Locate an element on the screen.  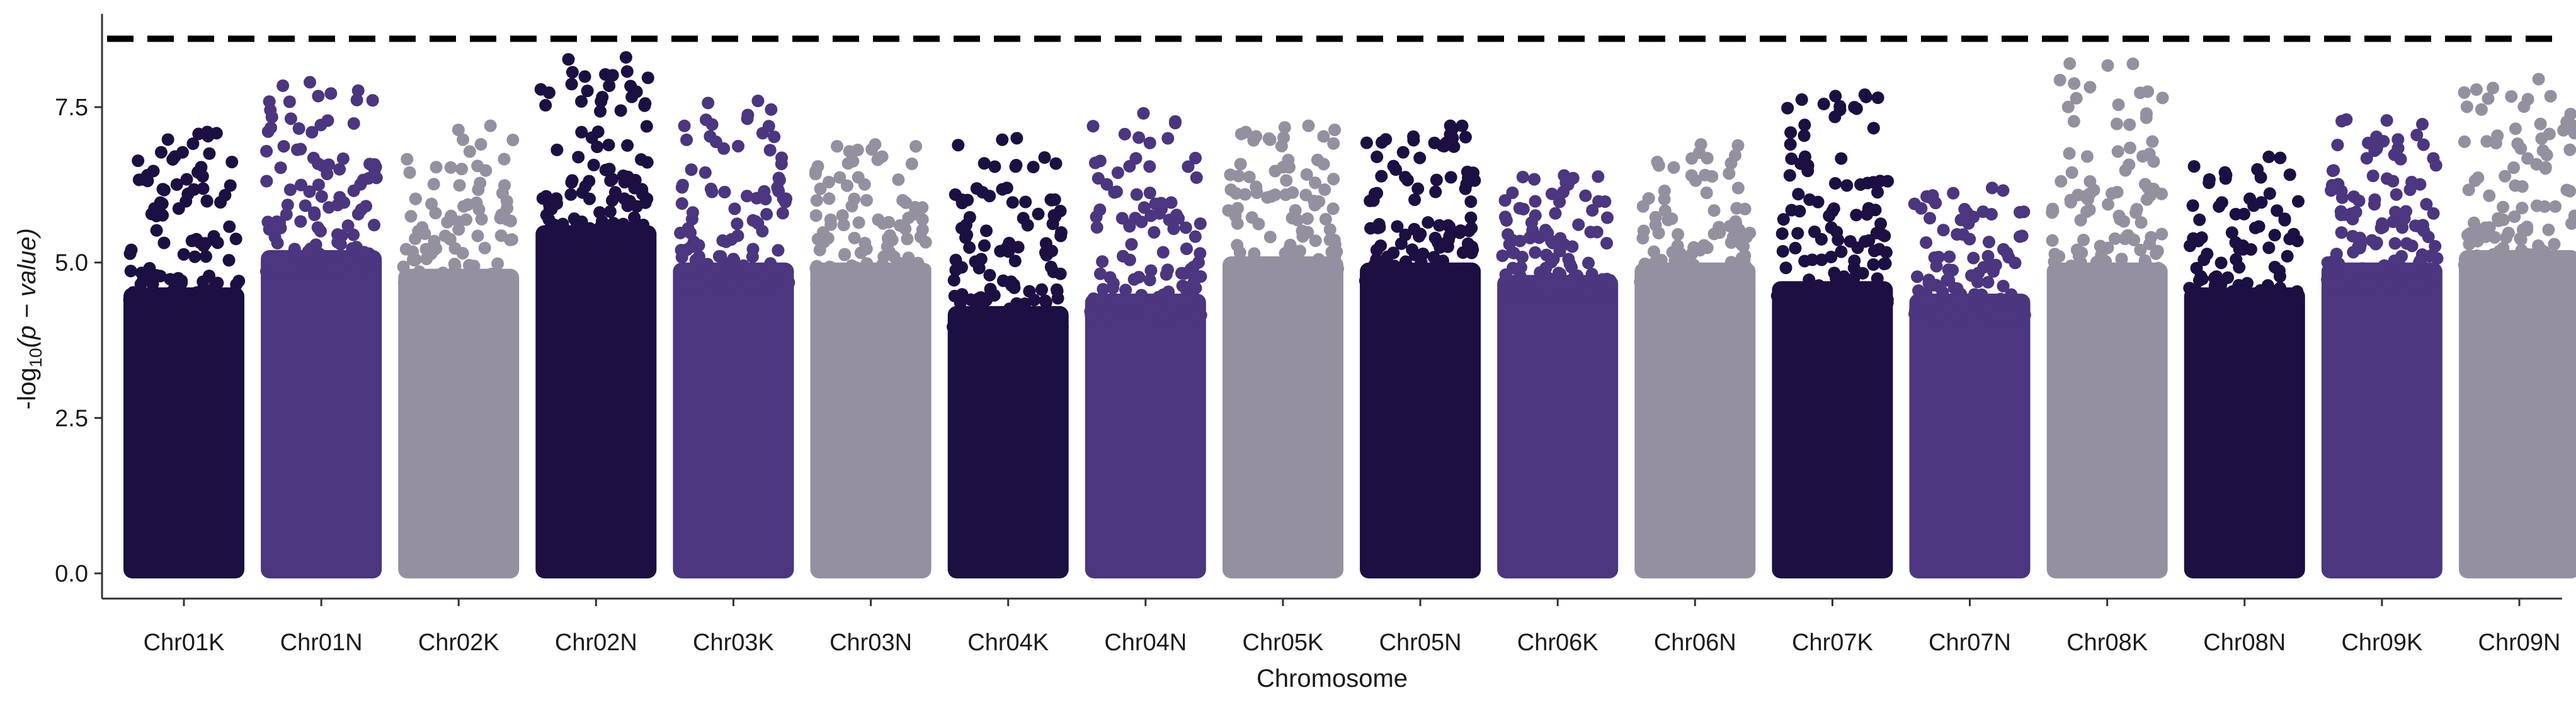
x-tick-label-chr09n: Chr09N is located at coordinates (2519, 642).